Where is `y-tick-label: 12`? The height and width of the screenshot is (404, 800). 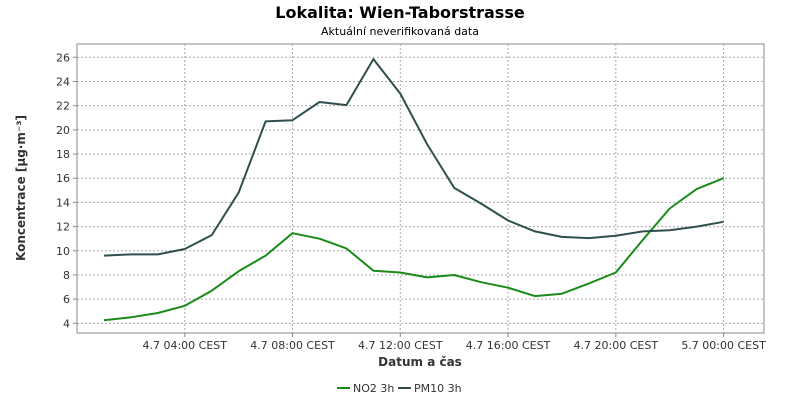
y-tick-label: 12 is located at coordinates (63, 227).